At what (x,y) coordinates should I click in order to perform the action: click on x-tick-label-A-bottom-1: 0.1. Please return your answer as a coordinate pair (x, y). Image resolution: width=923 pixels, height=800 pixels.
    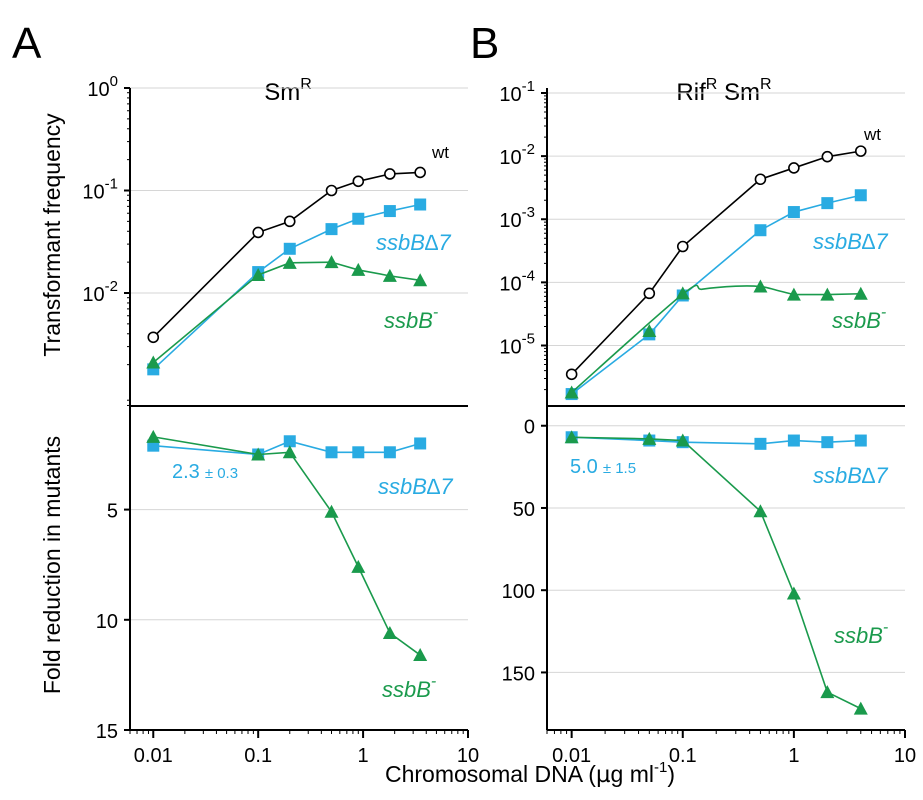
    Looking at the image, I should click on (258, 756).